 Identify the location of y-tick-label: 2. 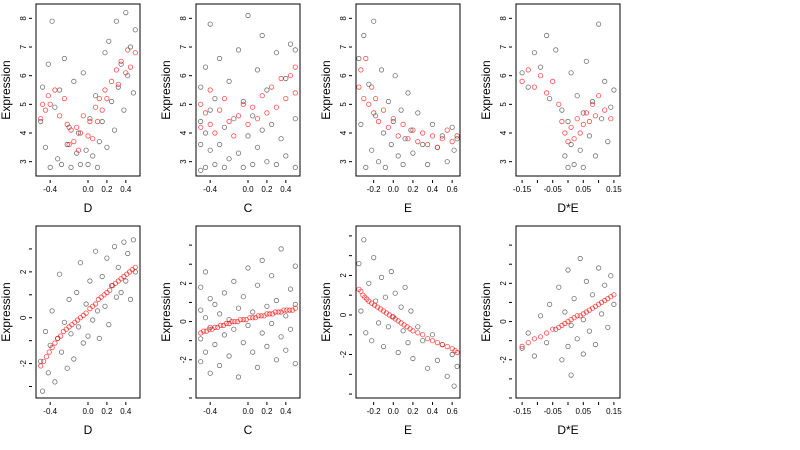
(183, 283).